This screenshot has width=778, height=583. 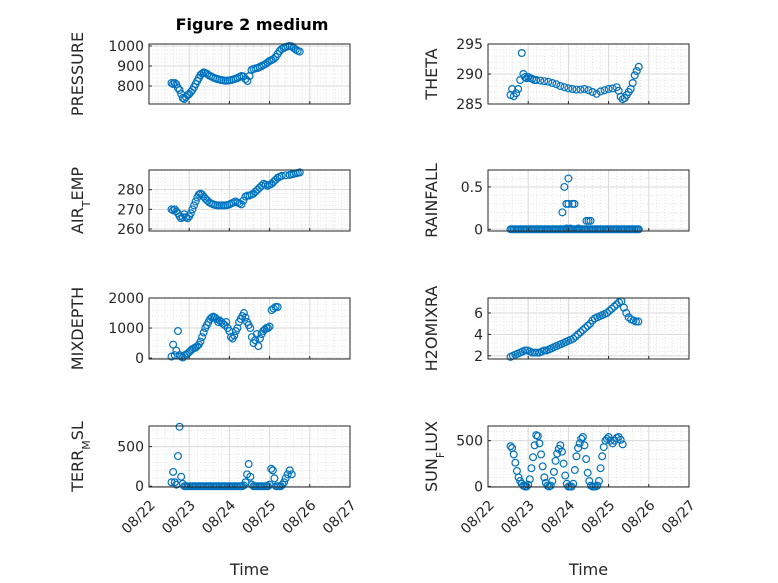 What do you see at coordinates (518, 517) in the screenshot?
I see `x-tick-label: 08/23` at bounding box center [518, 517].